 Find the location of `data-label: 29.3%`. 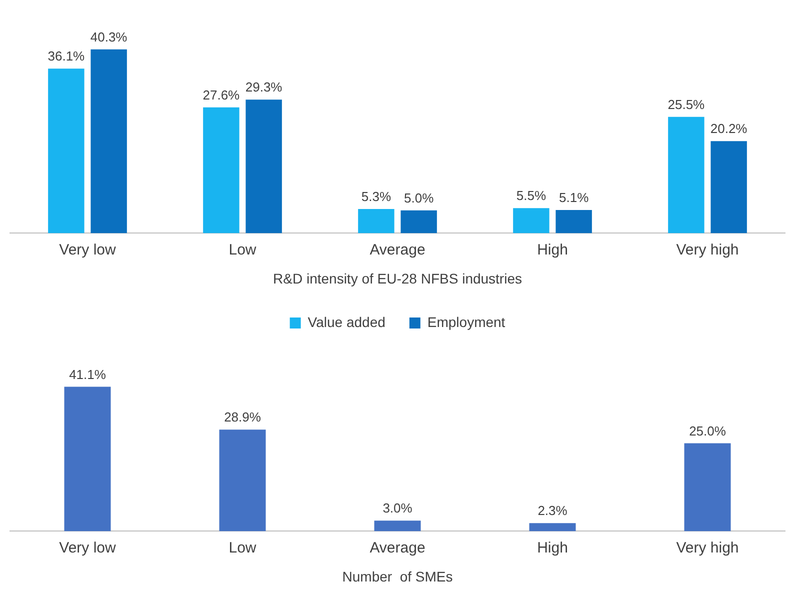

data-label: 29.3% is located at coordinates (264, 87).